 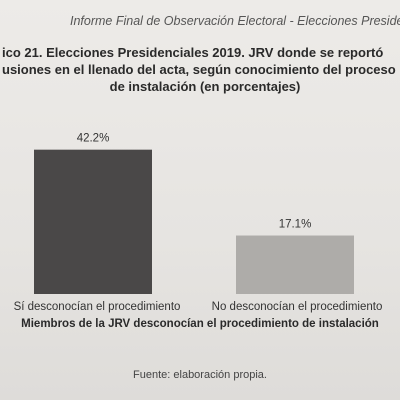 What do you see at coordinates (297, 307) in the screenshot?
I see `category-label-2: No desconocían el procedimiento` at bounding box center [297, 307].